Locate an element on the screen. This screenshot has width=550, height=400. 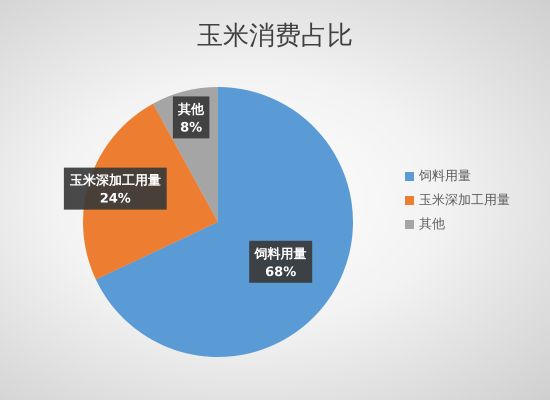
legend-label: 玉米深加工用量 is located at coordinates (464, 200).